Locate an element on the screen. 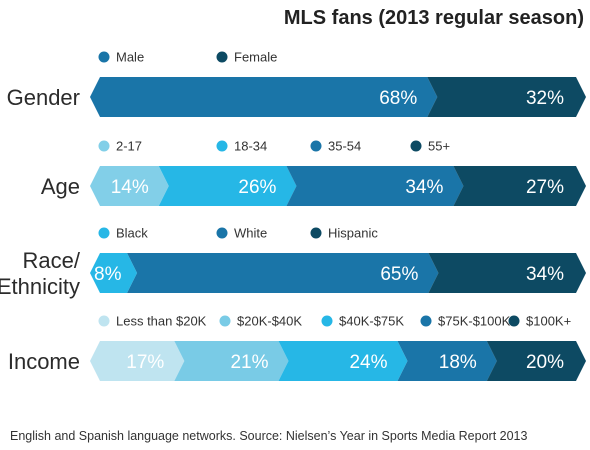 The image size is (590, 450). value-label-income-less-than-20k: 17% is located at coordinates (145, 362).